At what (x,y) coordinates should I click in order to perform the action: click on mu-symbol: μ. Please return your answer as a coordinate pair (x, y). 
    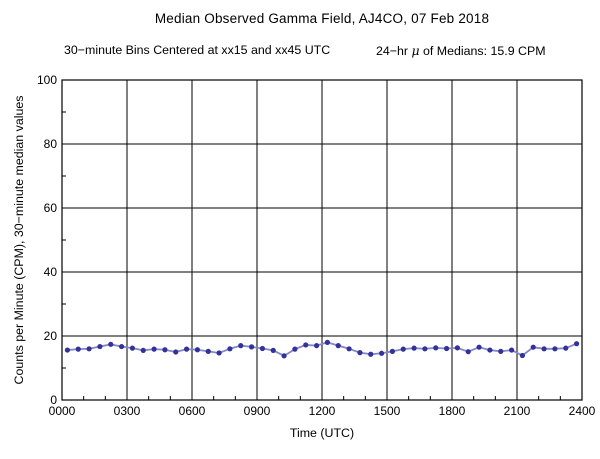
    Looking at the image, I should click on (415, 50).